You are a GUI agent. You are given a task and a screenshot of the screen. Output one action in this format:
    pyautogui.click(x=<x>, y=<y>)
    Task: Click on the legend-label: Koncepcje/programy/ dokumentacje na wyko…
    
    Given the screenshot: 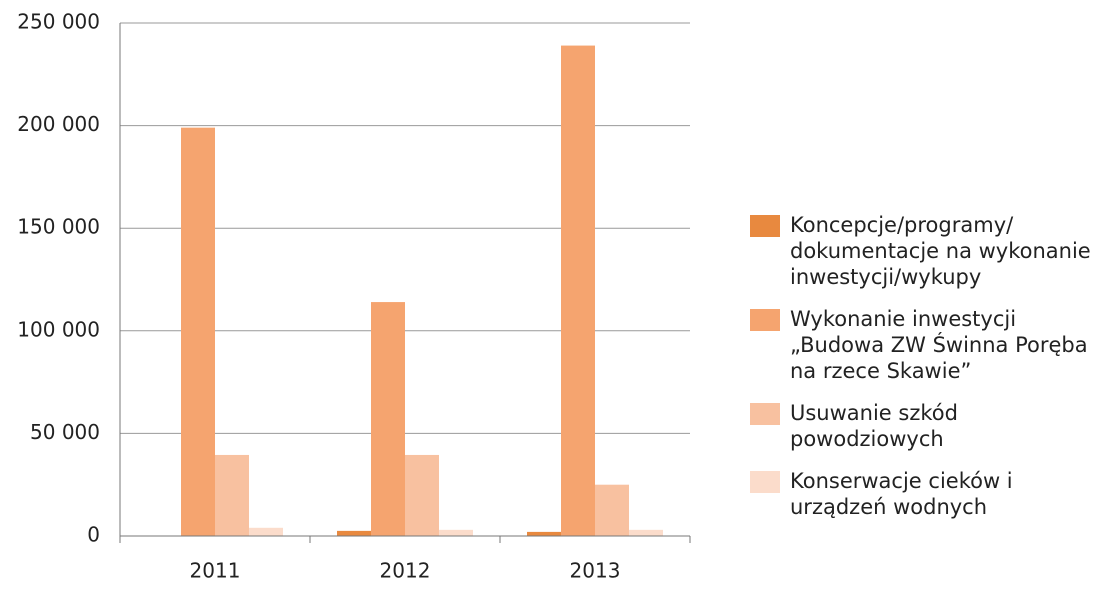 What is the action you would take?
    pyautogui.click(x=940, y=251)
    